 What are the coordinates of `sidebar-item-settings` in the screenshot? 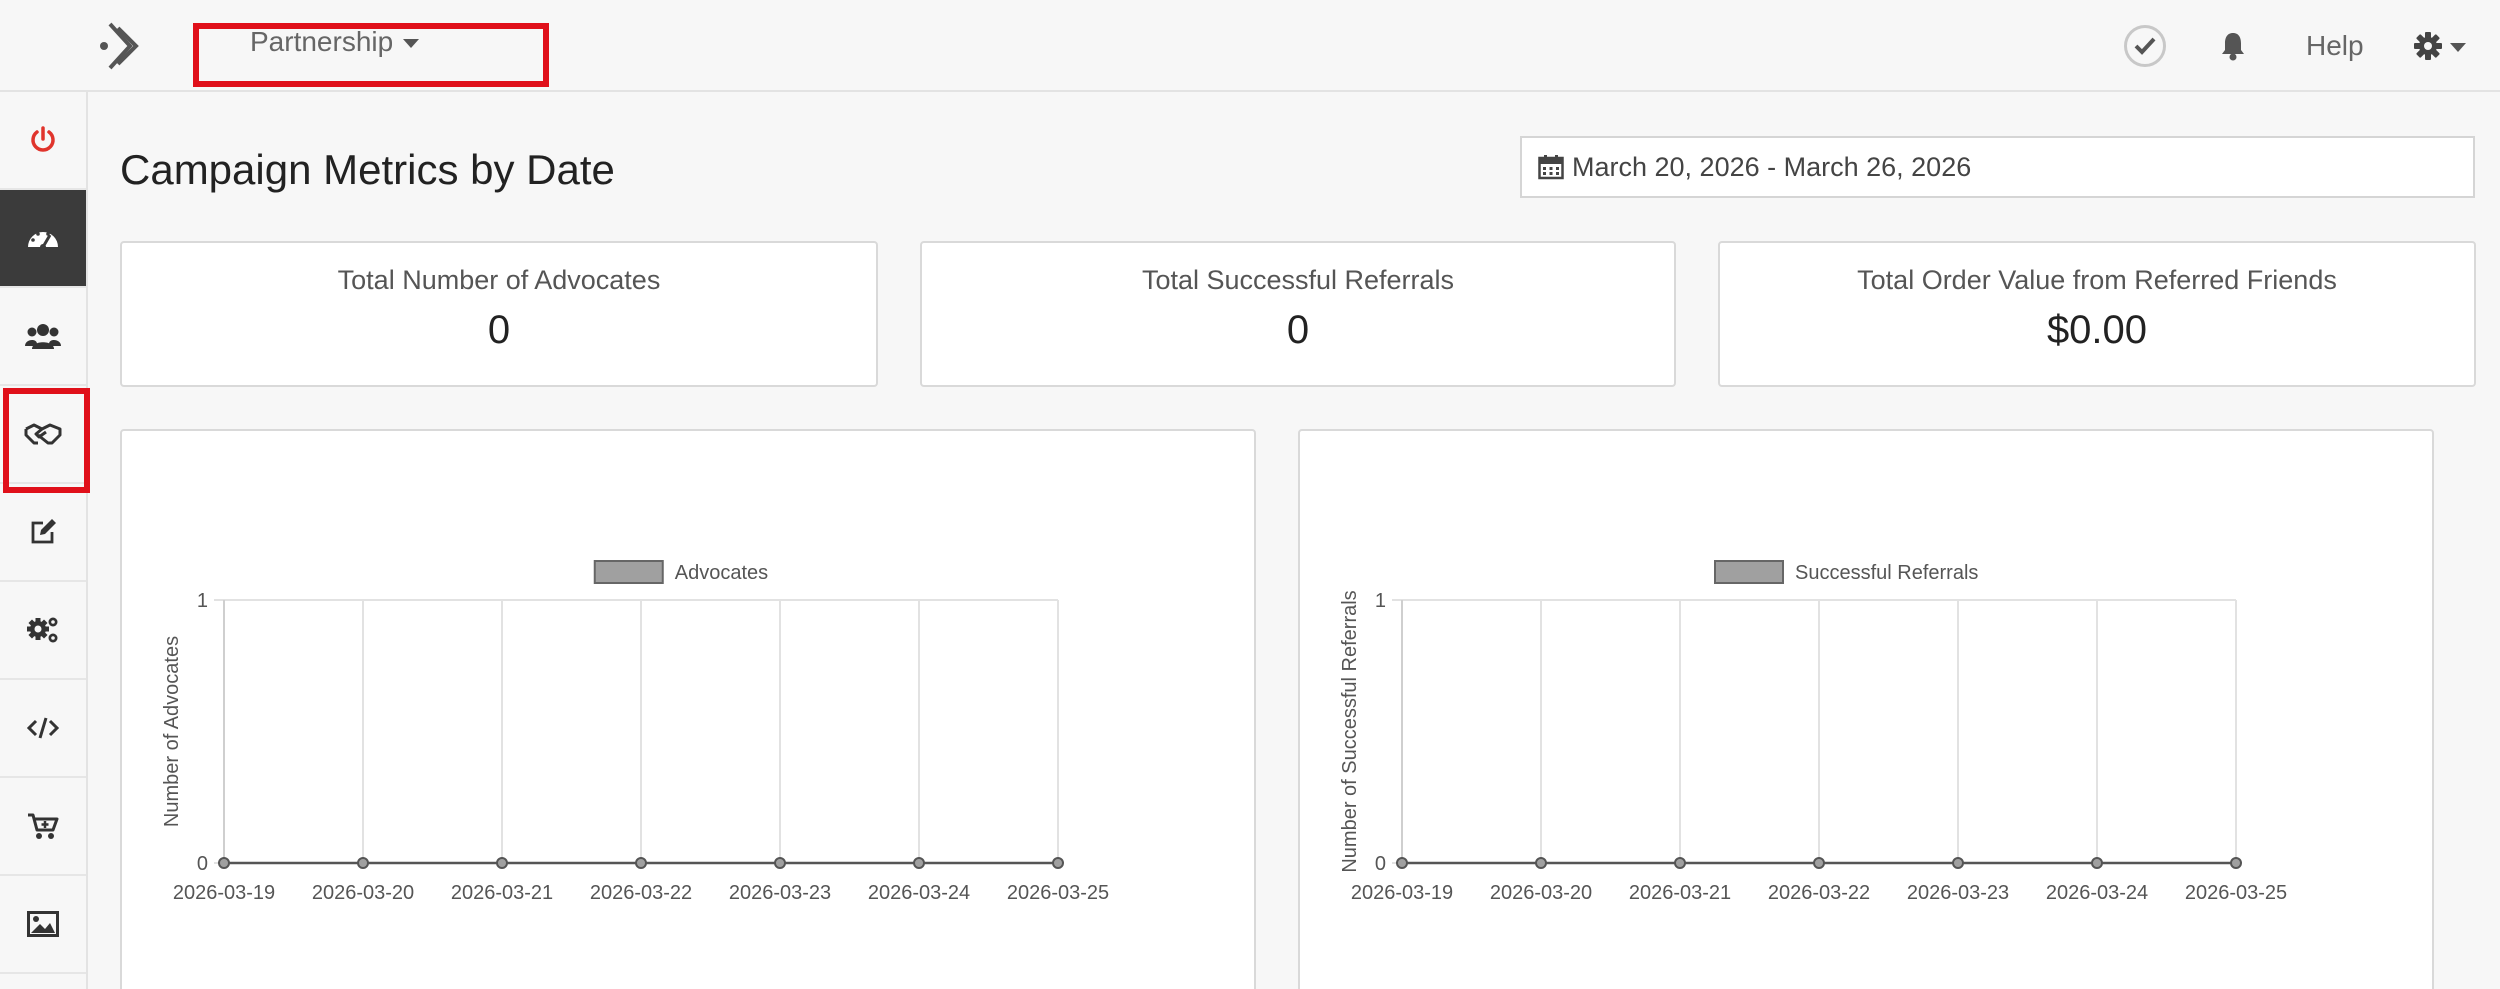 It's located at (43, 631).